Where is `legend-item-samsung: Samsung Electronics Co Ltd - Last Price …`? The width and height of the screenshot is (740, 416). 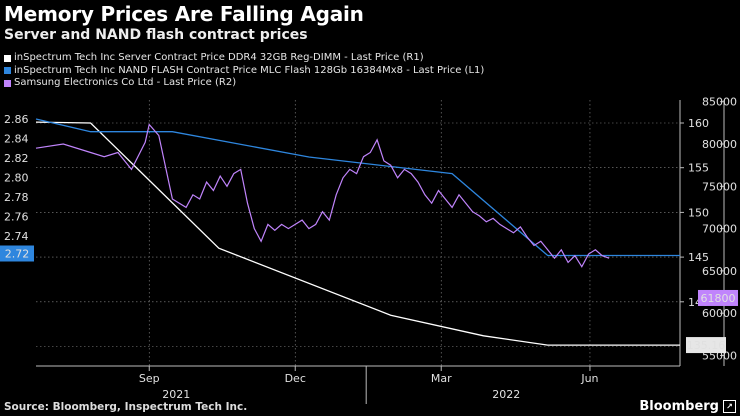
legend-item-samsung: Samsung Electronics Co Ltd - Last Price … is located at coordinates (244, 83).